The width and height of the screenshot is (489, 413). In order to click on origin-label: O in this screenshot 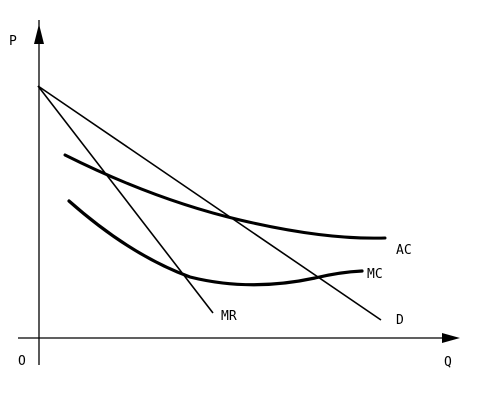, I will do `click(22, 361)`.